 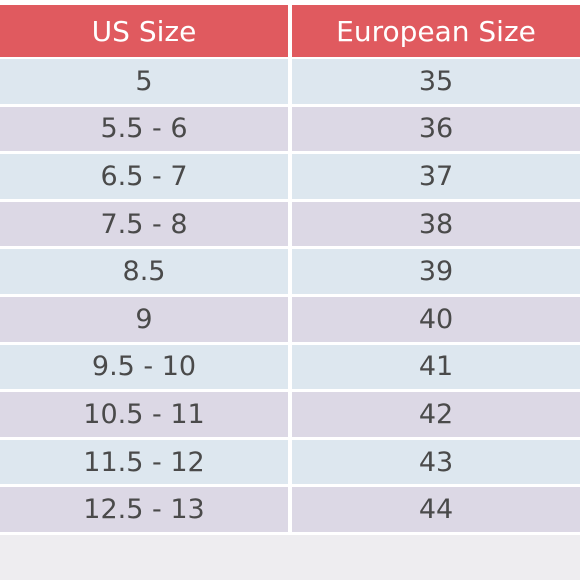 I want to click on table-cell: 35, so click(x=436, y=81).